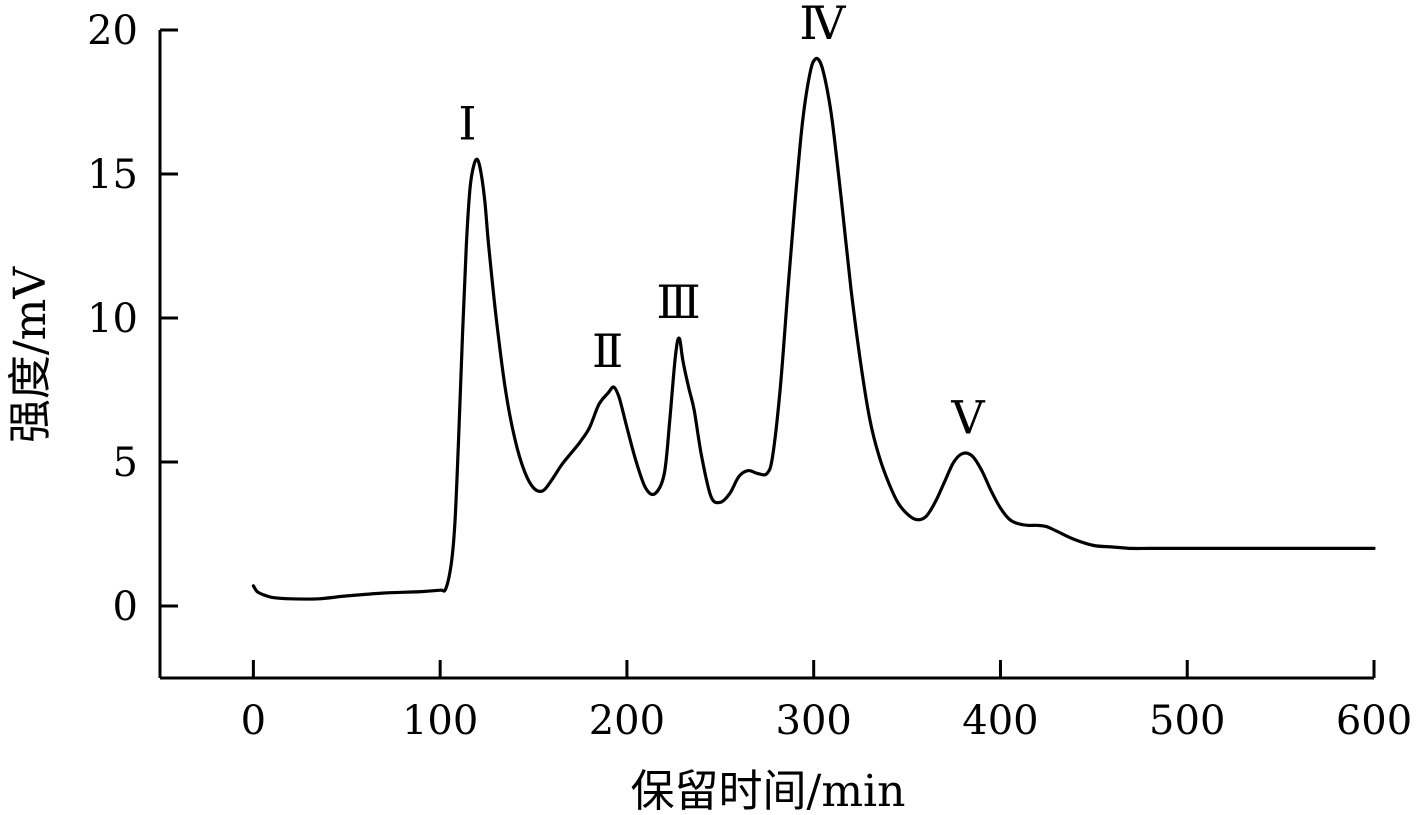 This screenshot has height=815, width=1417. What do you see at coordinates (125, 463) in the screenshot?
I see `y-tick-label: 5` at bounding box center [125, 463].